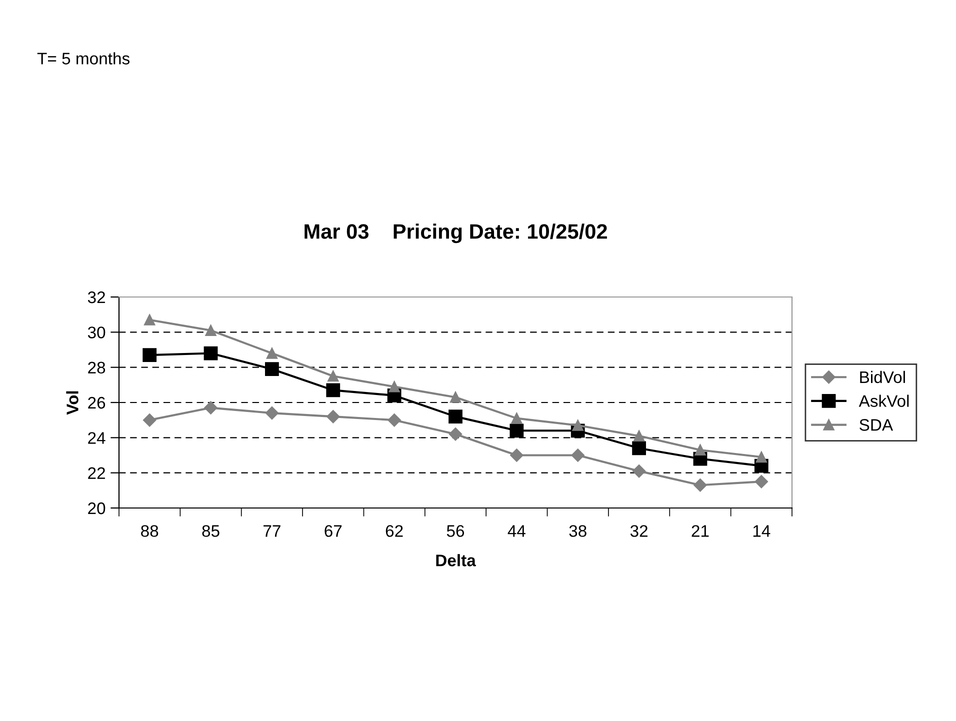  Describe the element at coordinates (149, 531) in the screenshot. I see `x-tick-label: 88` at that location.